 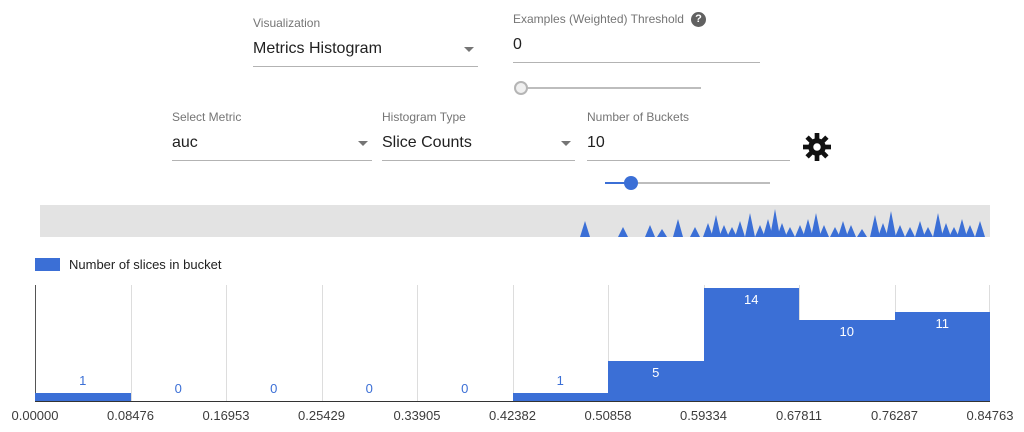 I want to click on legend-color-swatch, so click(x=47, y=264).